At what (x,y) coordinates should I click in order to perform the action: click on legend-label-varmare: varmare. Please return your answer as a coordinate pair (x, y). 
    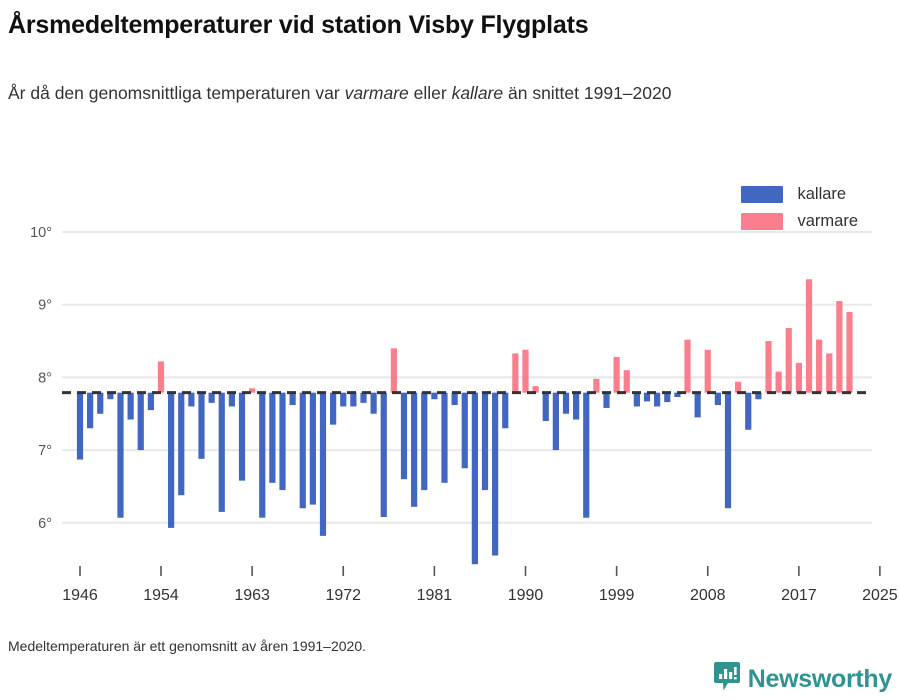
    Looking at the image, I should click on (827, 221).